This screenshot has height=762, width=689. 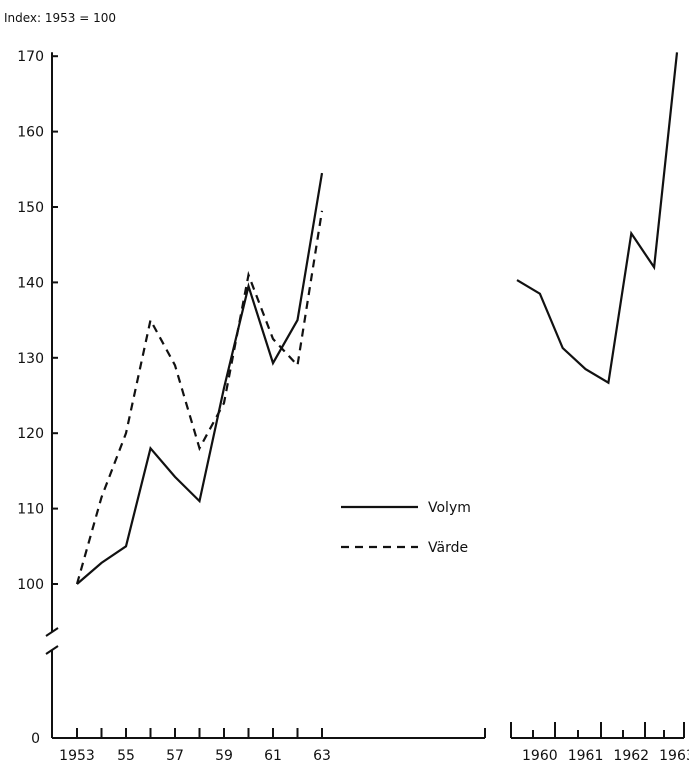 What do you see at coordinates (448, 548) in the screenshot?
I see `legend-label: Värde` at bounding box center [448, 548].